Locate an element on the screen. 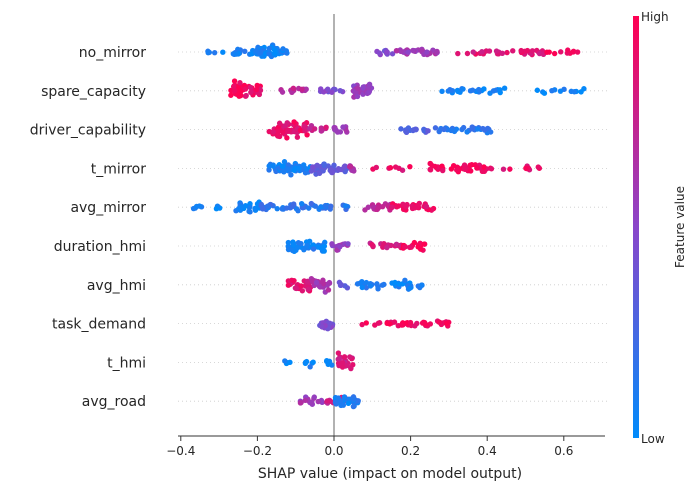  feature-points-t_mirror is located at coordinates (404, 168).